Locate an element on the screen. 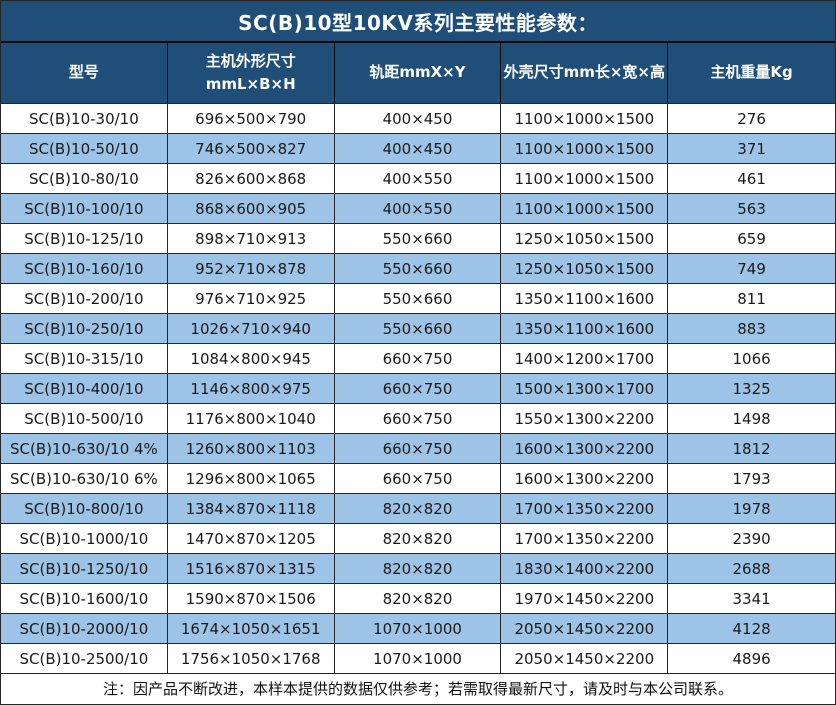 This screenshot has width=836, height=705. table-cell: 659 is located at coordinates (751, 238).